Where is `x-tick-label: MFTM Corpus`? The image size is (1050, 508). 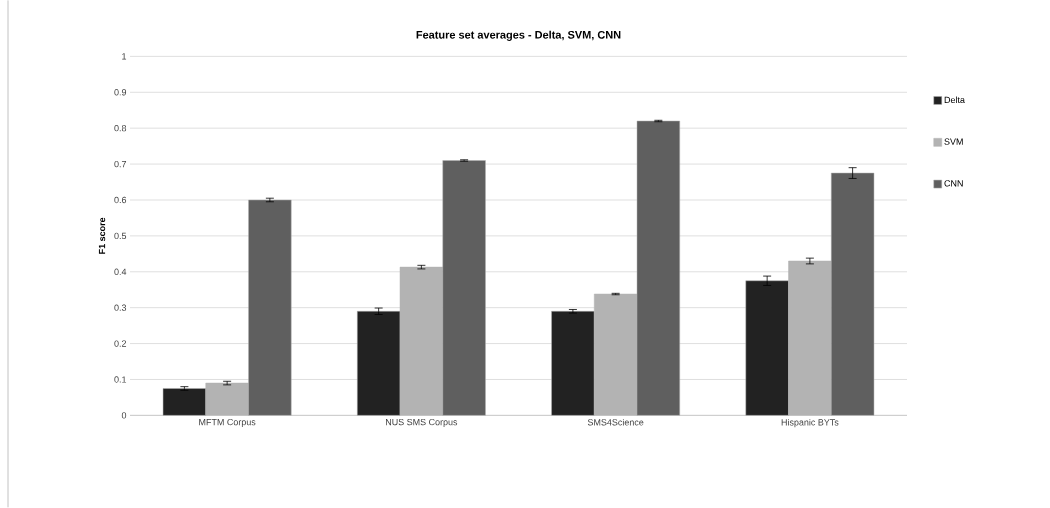 x-tick-label: MFTM Corpus is located at coordinates (227, 423).